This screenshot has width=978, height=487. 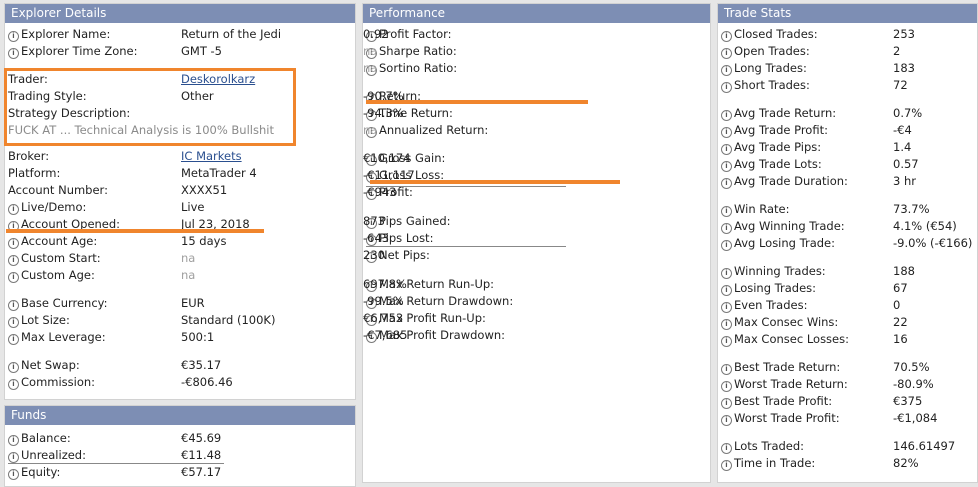 I want to click on row-label-text: Explorer Time Zone:, so click(x=79, y=51).